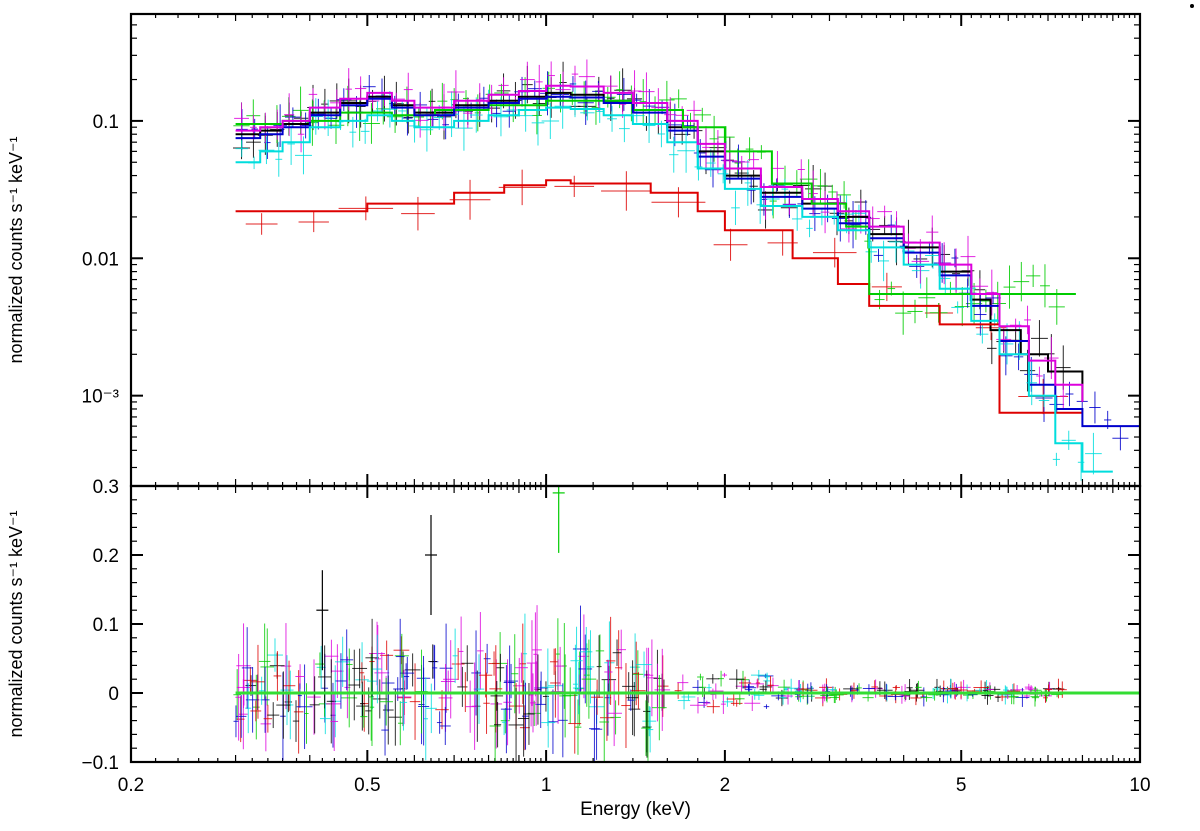 The width and height of the screenshot is (1200, 831). Describe the element at coordinates (100, 763) in the screenshot. I see `bottom-y-tick-label: −0.1` at that location.